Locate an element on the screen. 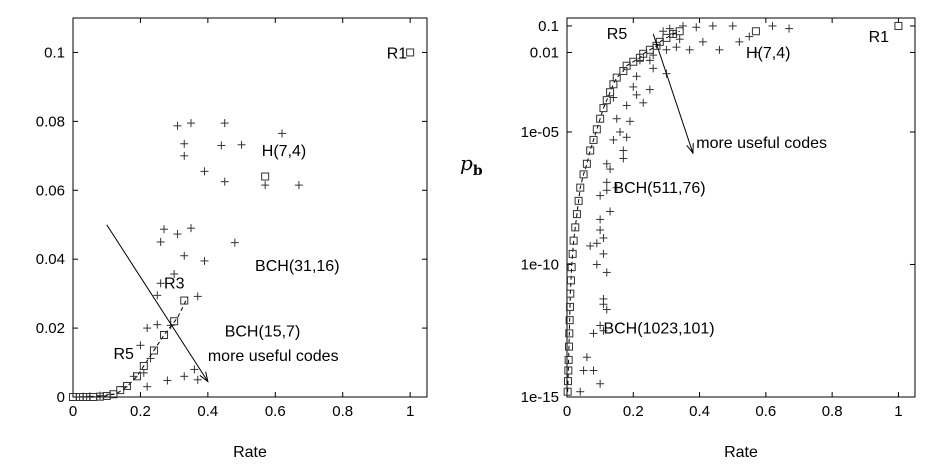 Image resolution: width=934 pixels, height=466 pixels. label-useful: more useful codes is located at coordinates (273, 356).